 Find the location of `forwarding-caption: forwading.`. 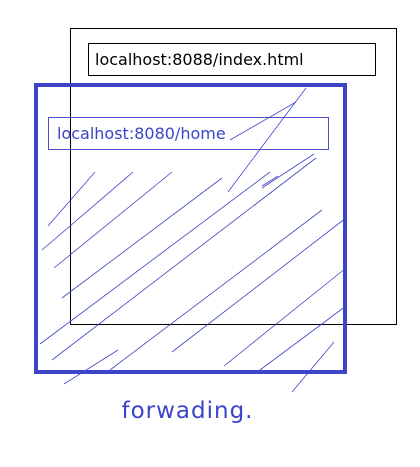

forwarding-caption: forwading. is located at coordinates (187, 411).